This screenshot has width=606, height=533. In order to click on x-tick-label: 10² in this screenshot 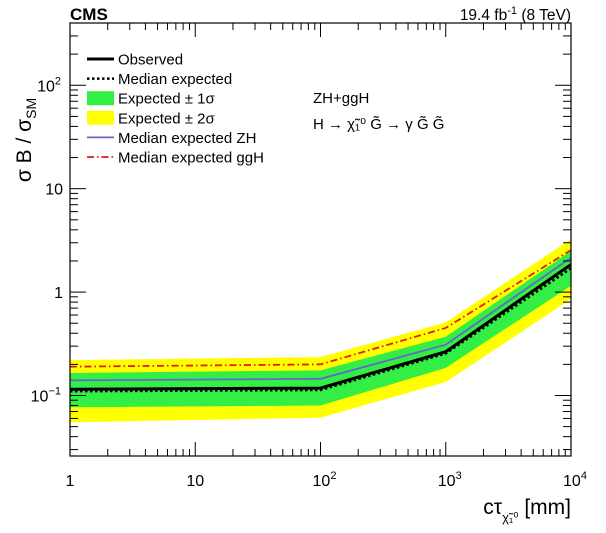, I will do `click(325, 480)`.